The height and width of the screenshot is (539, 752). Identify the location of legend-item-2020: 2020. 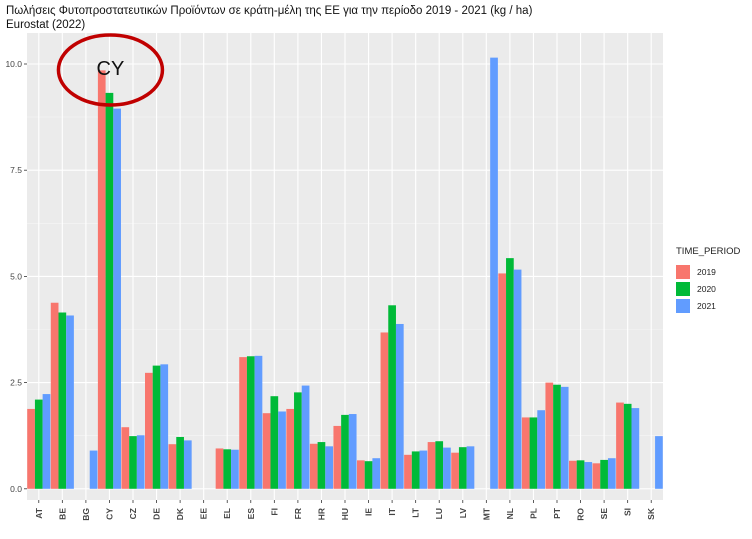
(708, 288).